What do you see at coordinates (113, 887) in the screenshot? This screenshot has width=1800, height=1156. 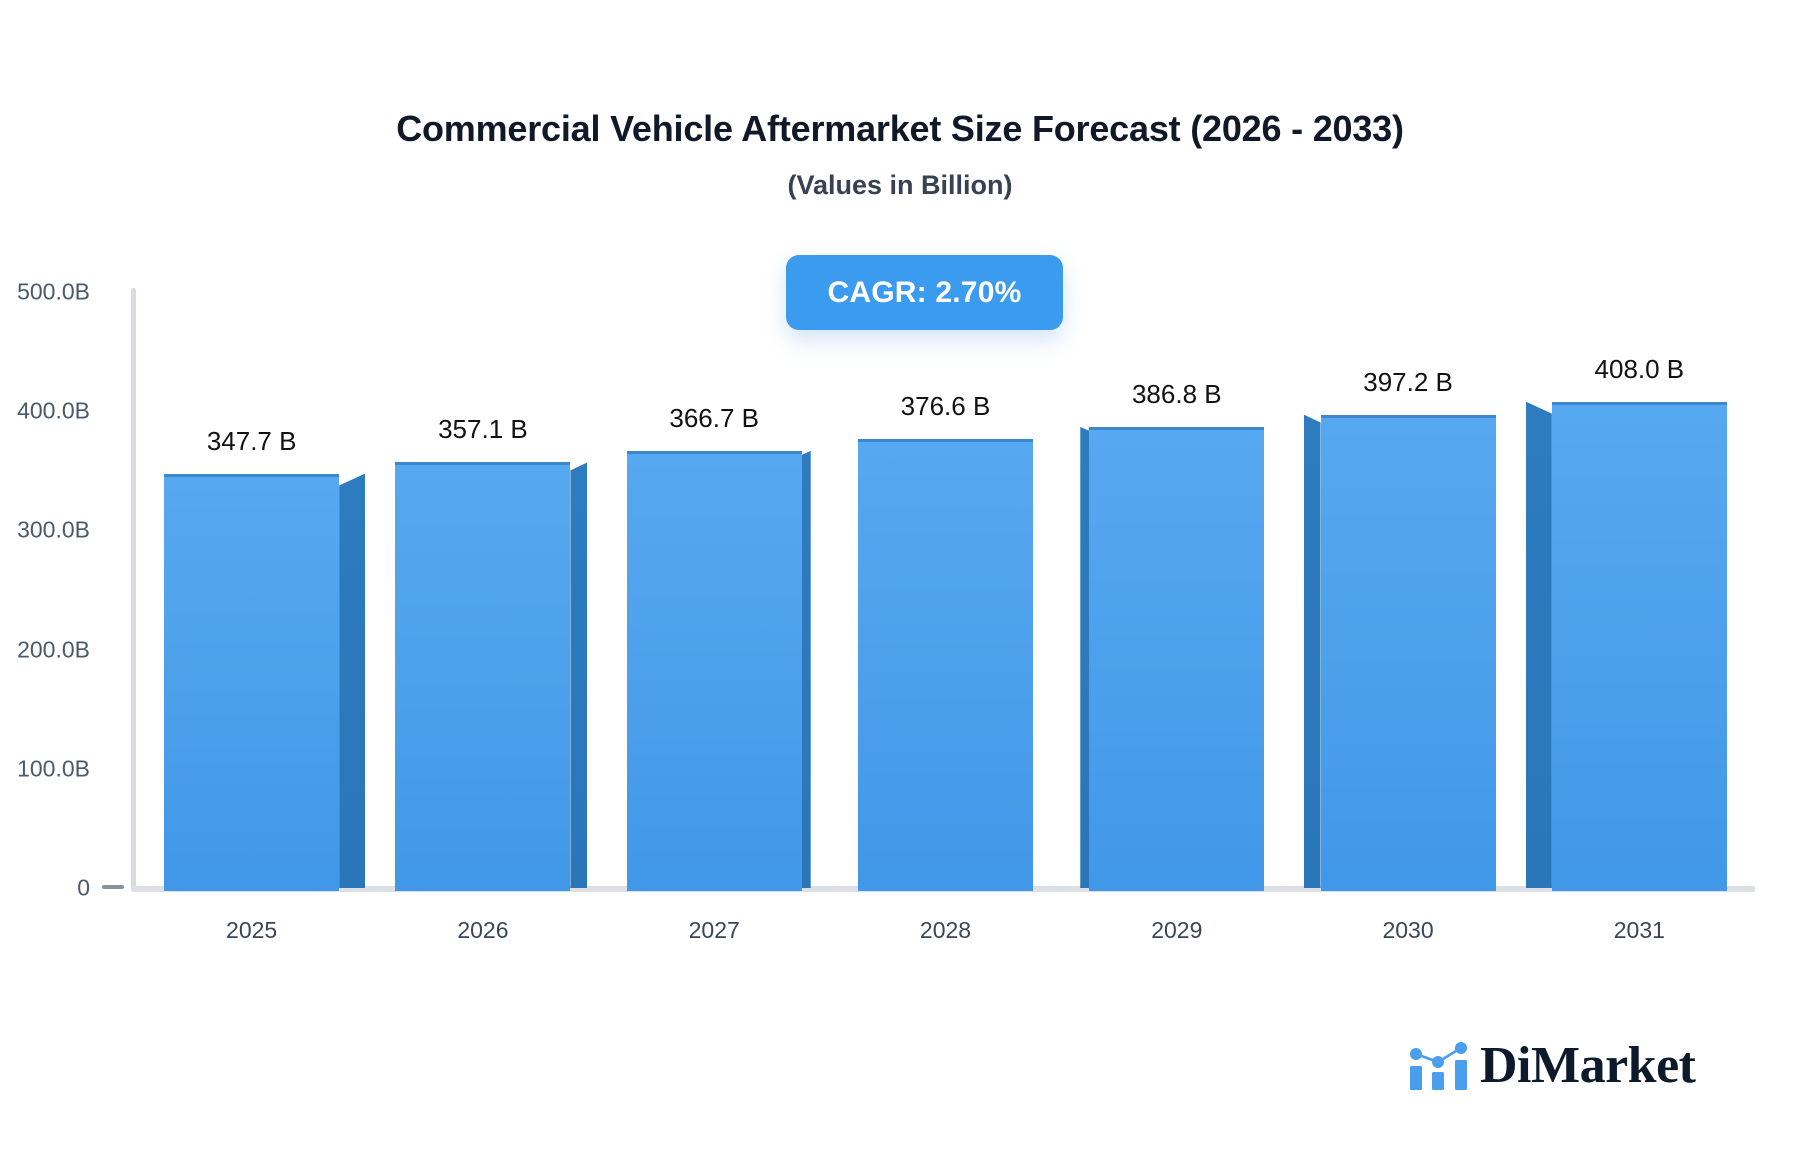 I see `y-axis-zero-tick` at bounding box center [113, 887].